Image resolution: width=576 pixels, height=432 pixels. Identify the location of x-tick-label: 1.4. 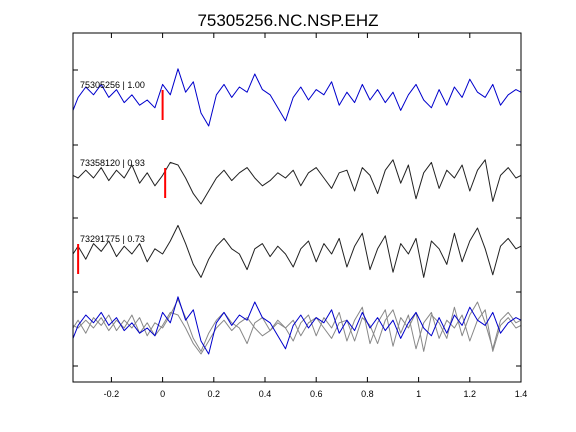
(521, 394).